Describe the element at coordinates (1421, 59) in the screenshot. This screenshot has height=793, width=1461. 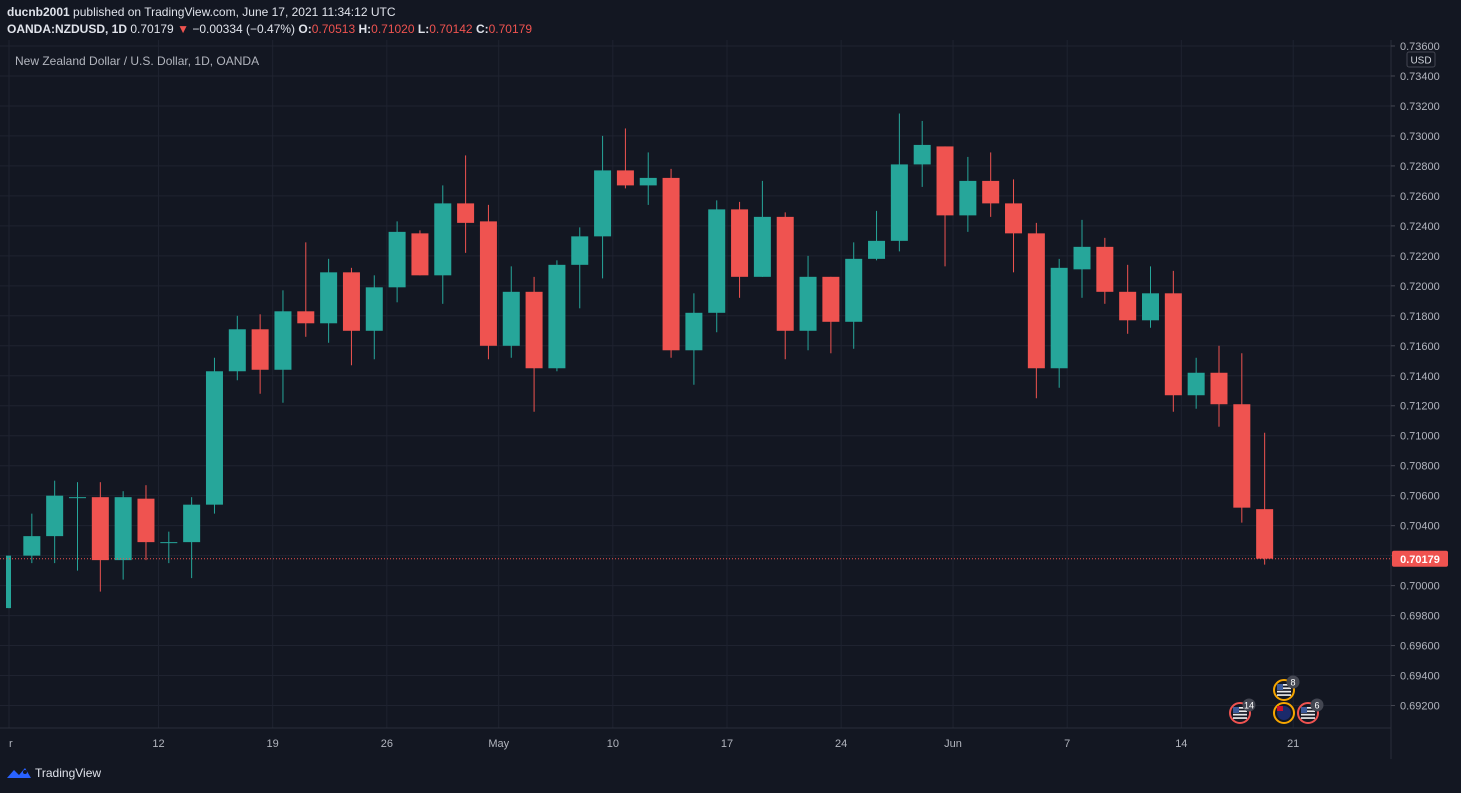
I see `currency-badge: USD` at that location.